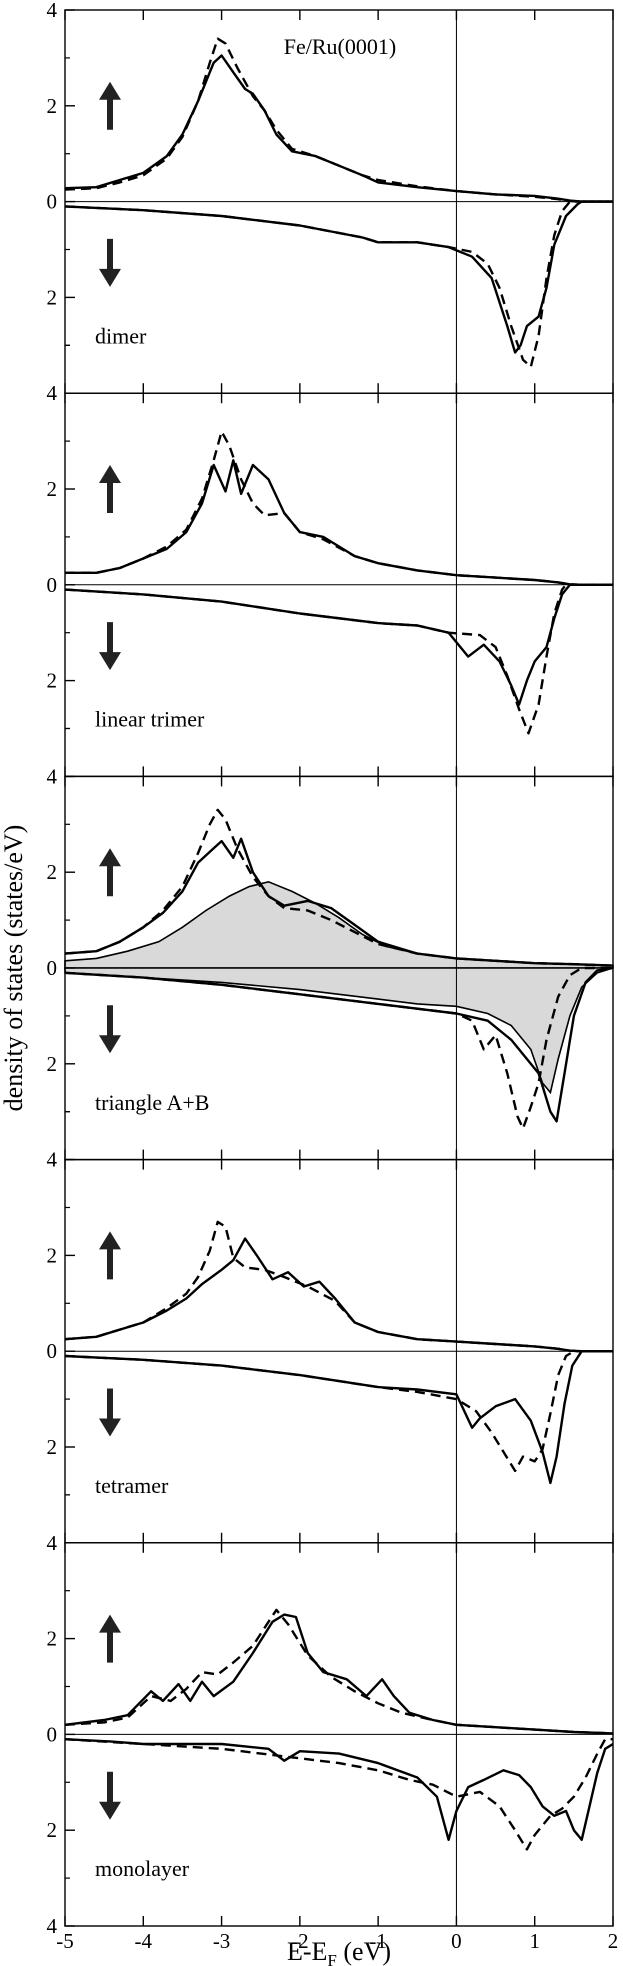  Describe the element at coordinates (152, 1102) in the screenshot. I see `panel-label: triangle A+B` at that location.